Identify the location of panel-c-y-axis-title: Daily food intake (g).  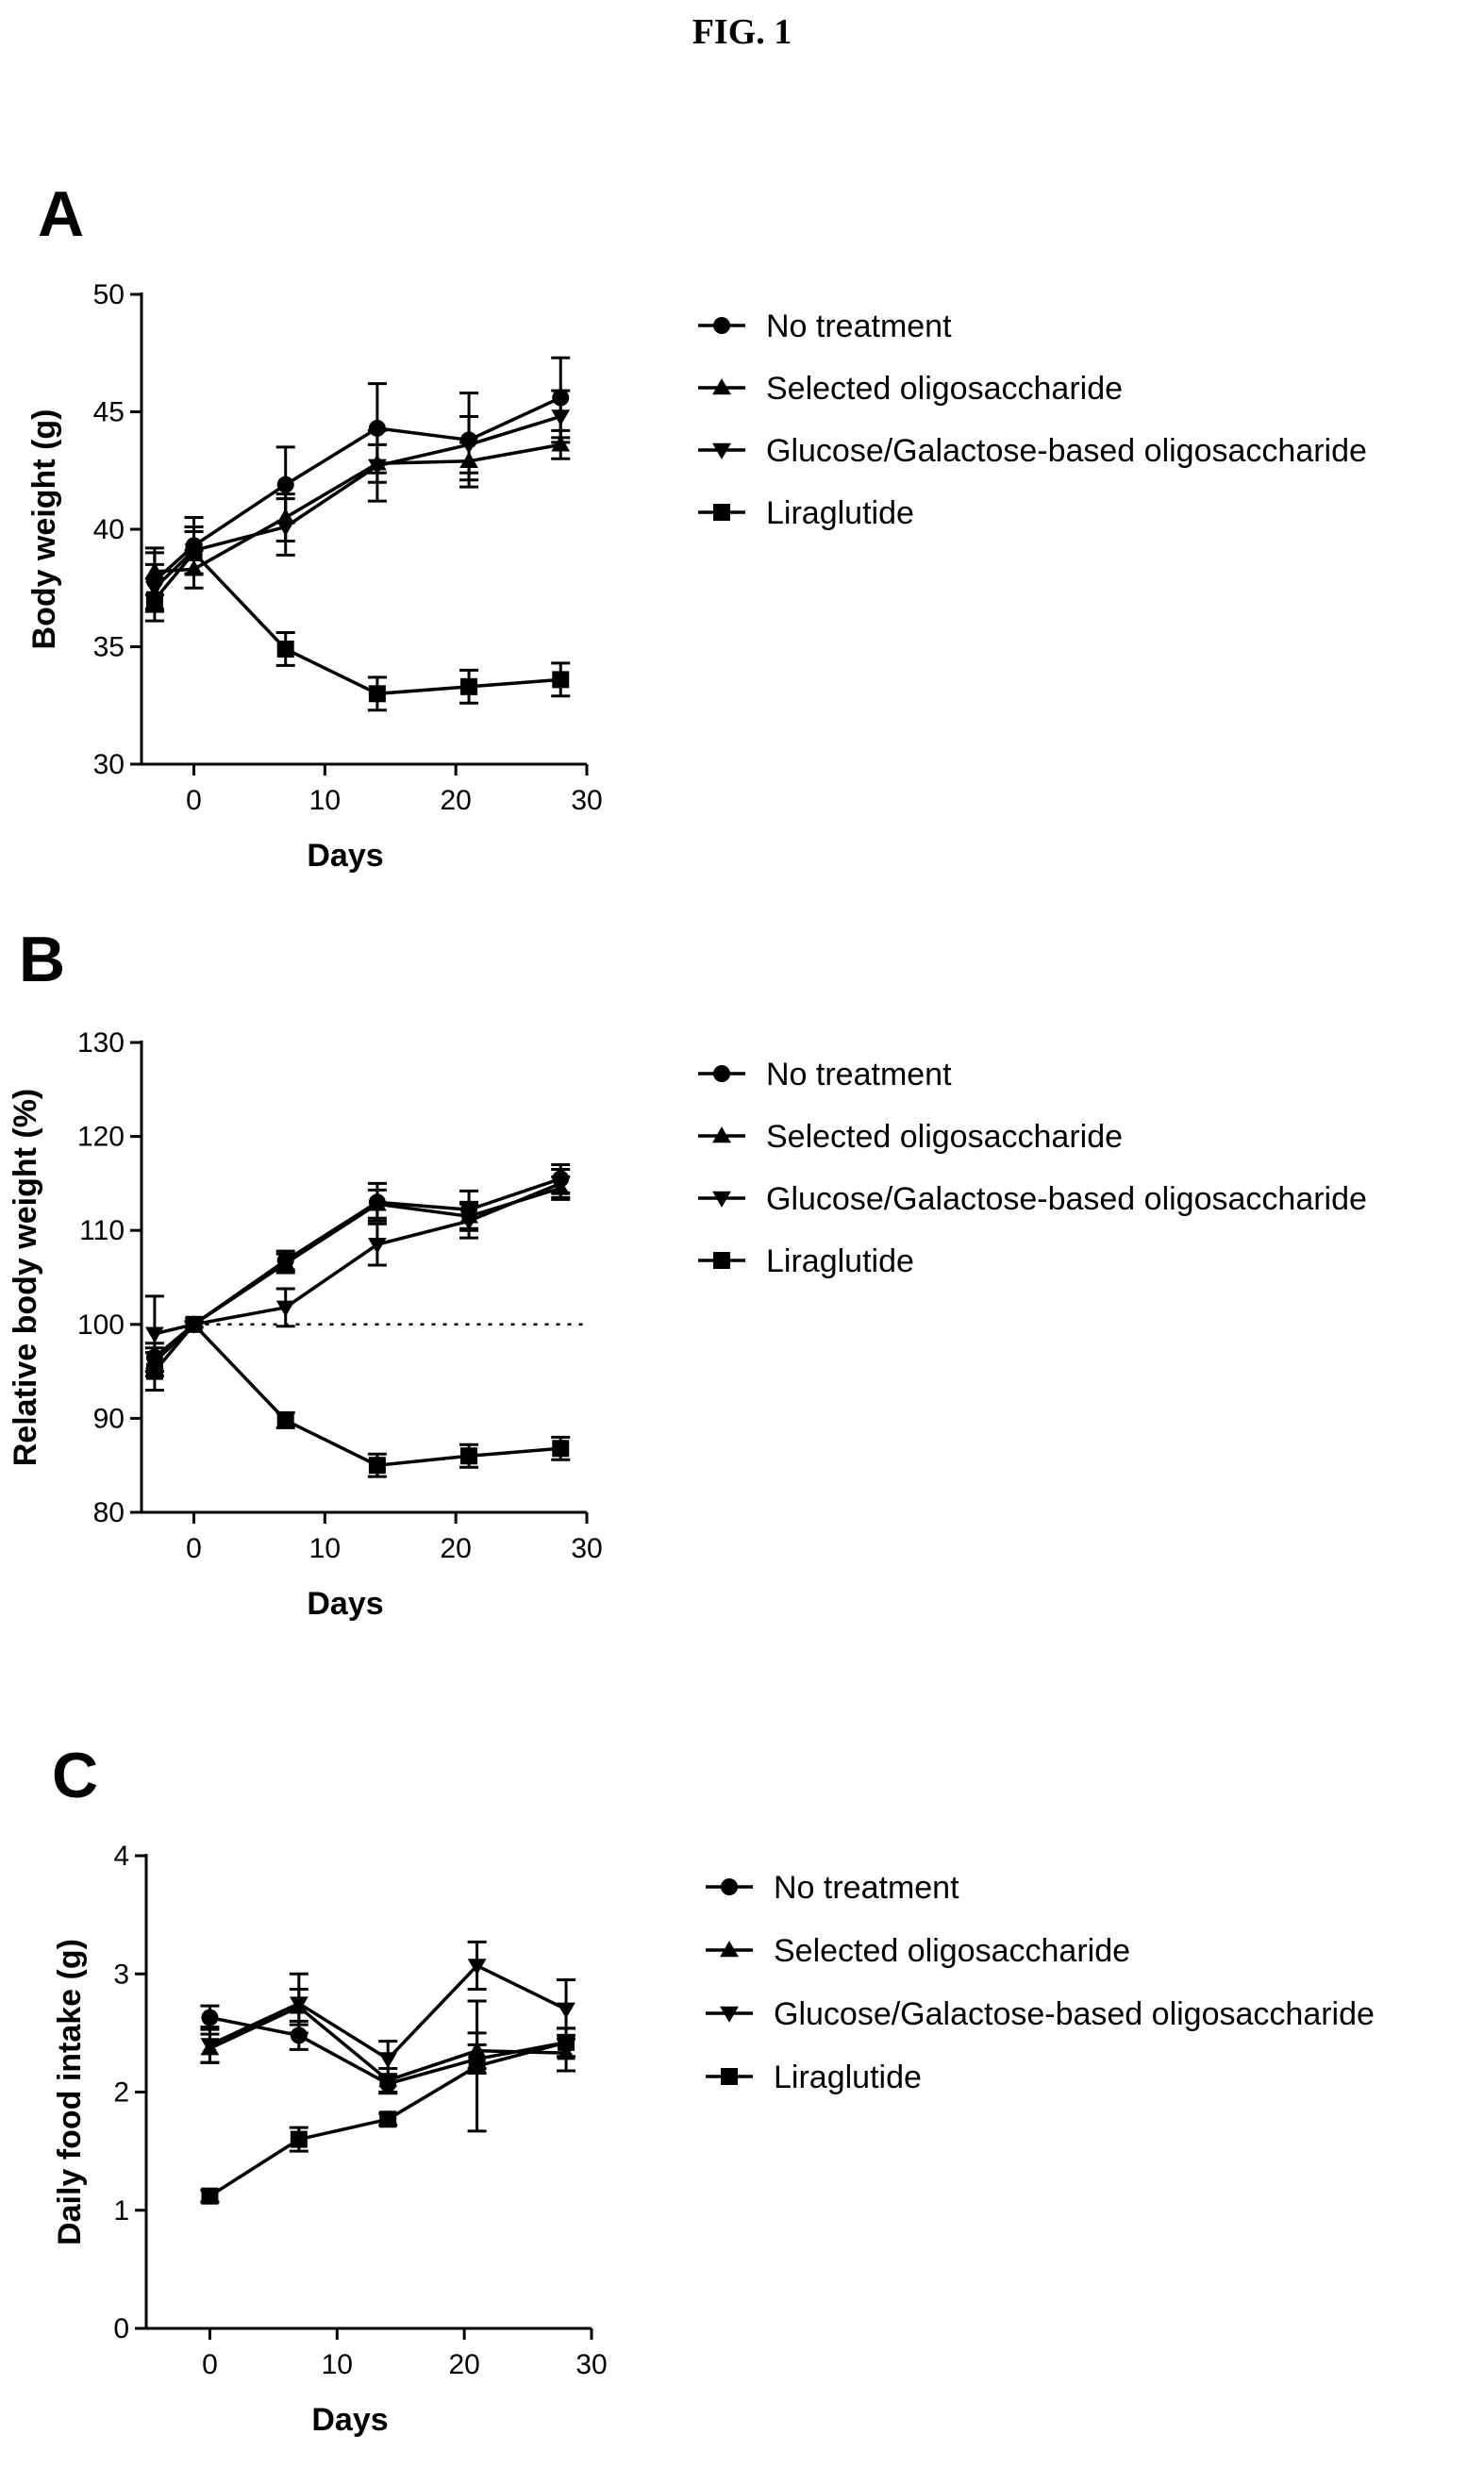
(70, 2092).